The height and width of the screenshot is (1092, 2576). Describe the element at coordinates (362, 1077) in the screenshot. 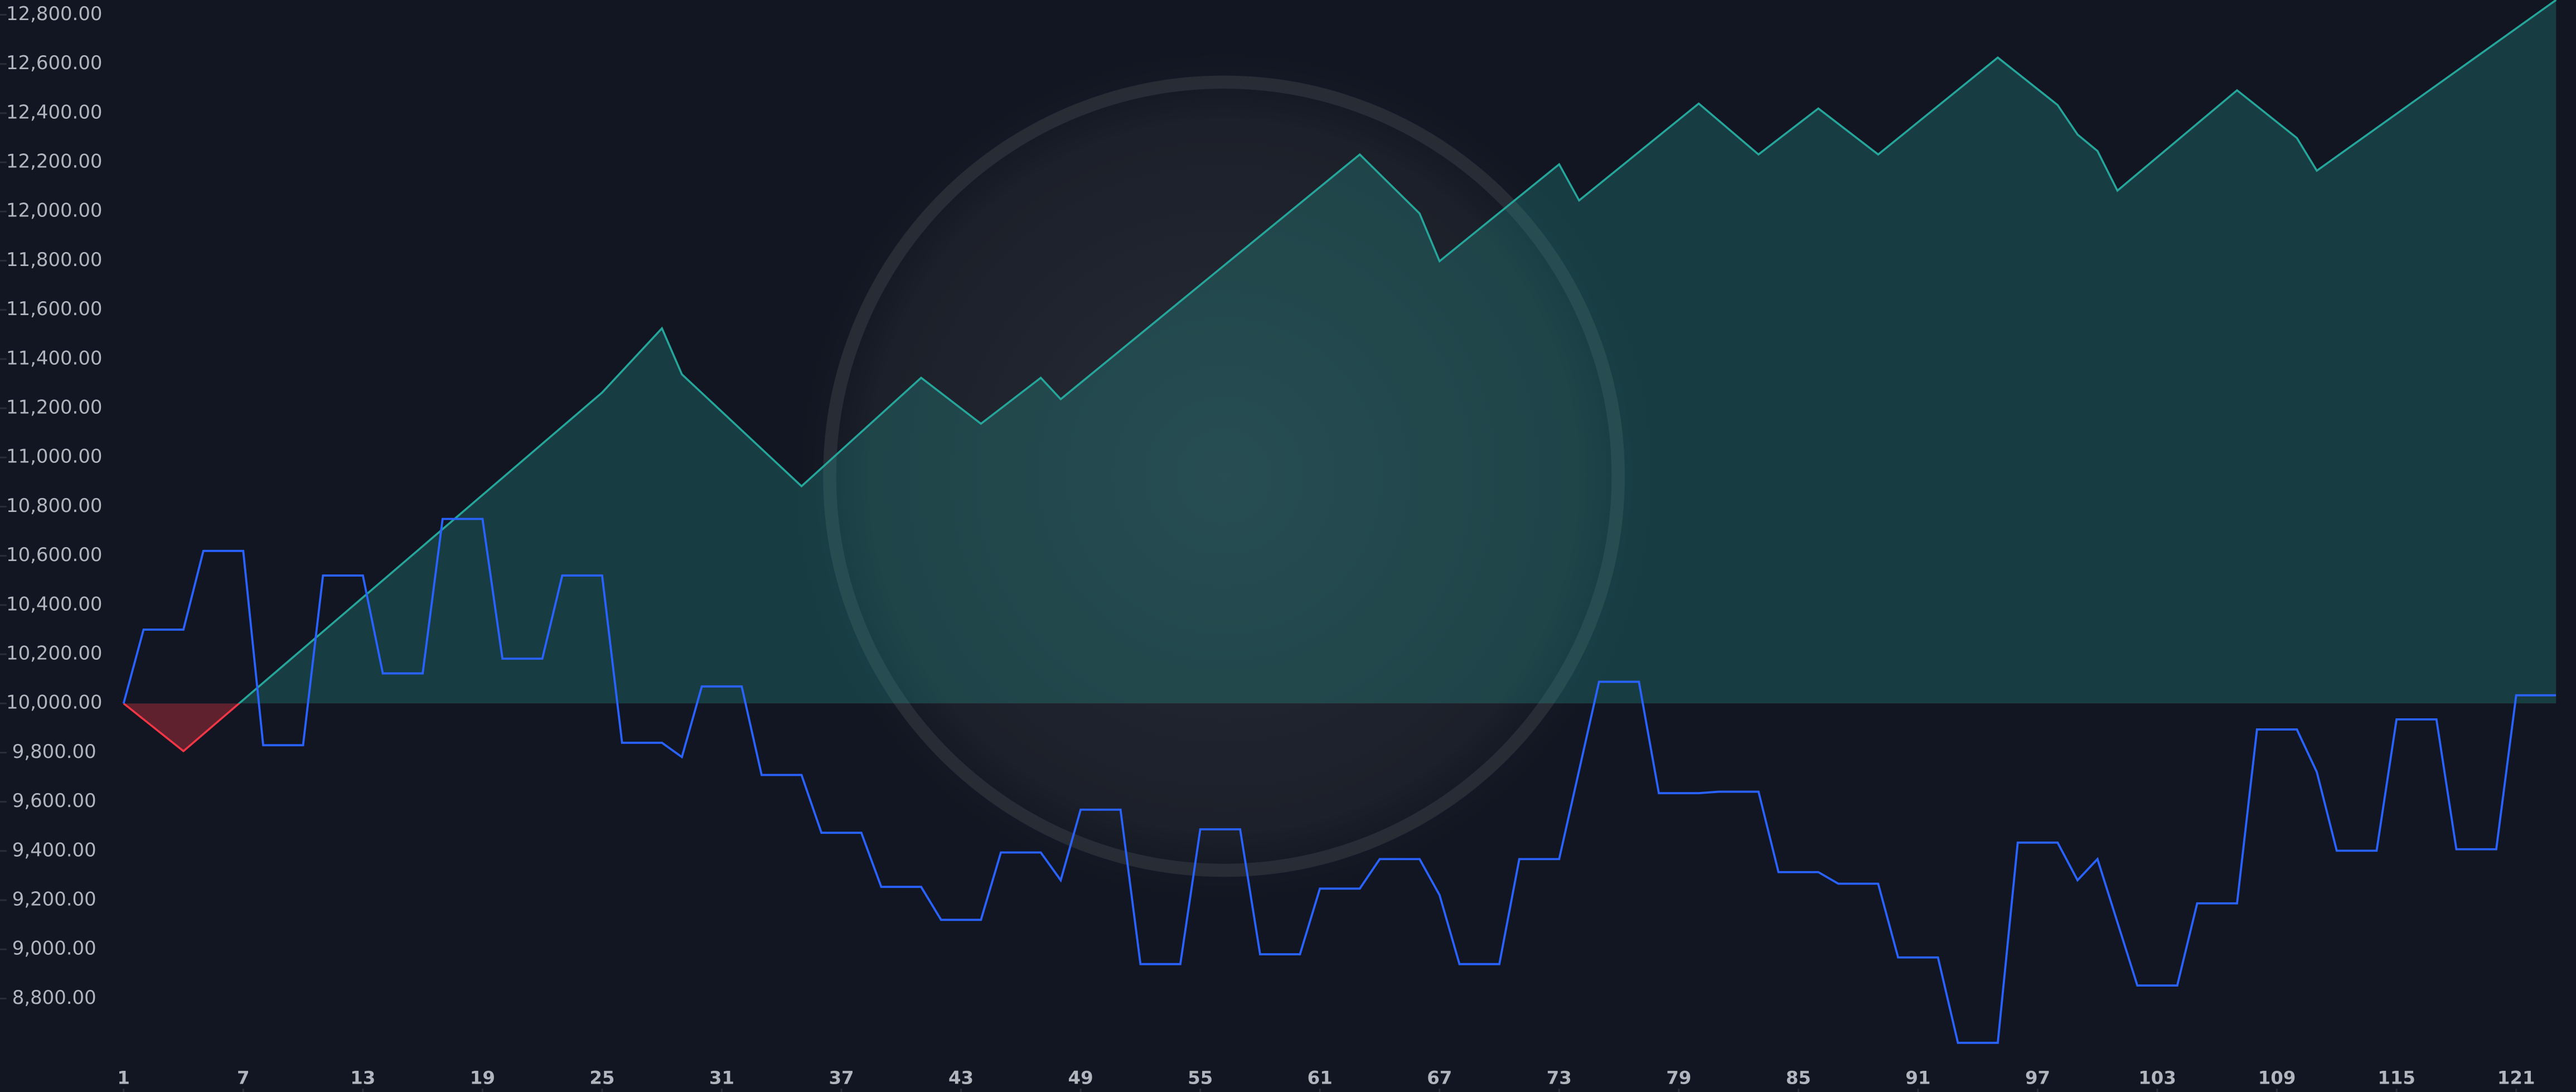

I see `x-tick-label: 13` at that location.